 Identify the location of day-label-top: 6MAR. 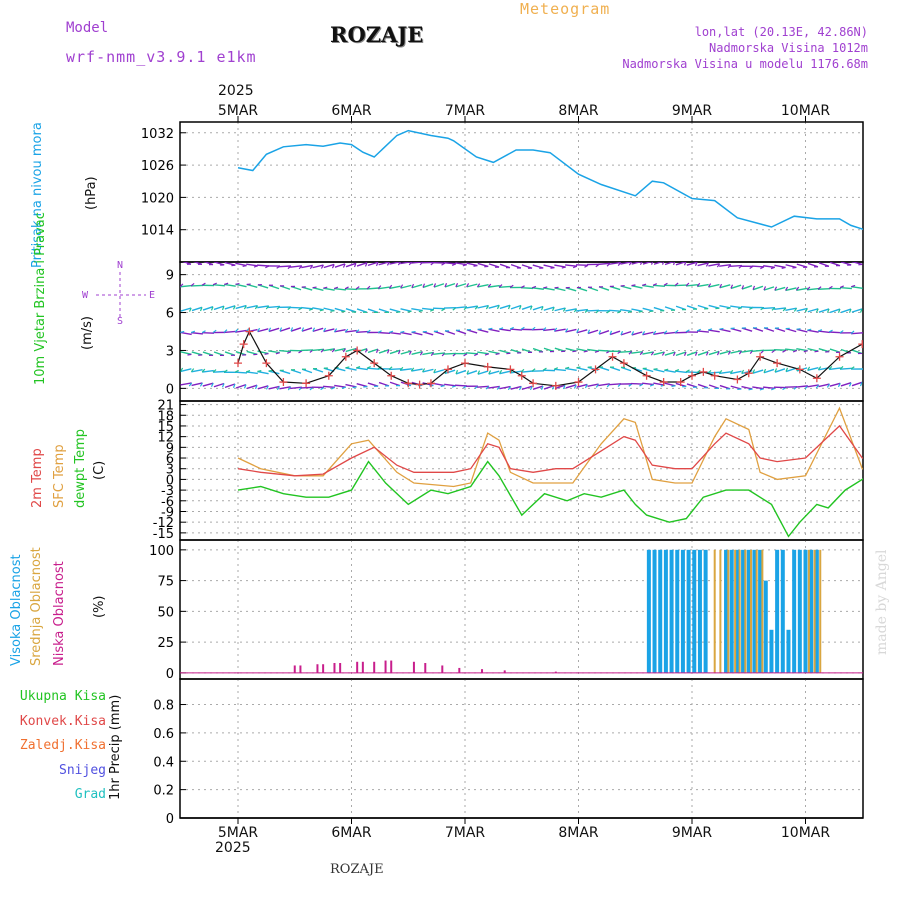
(351, 111).